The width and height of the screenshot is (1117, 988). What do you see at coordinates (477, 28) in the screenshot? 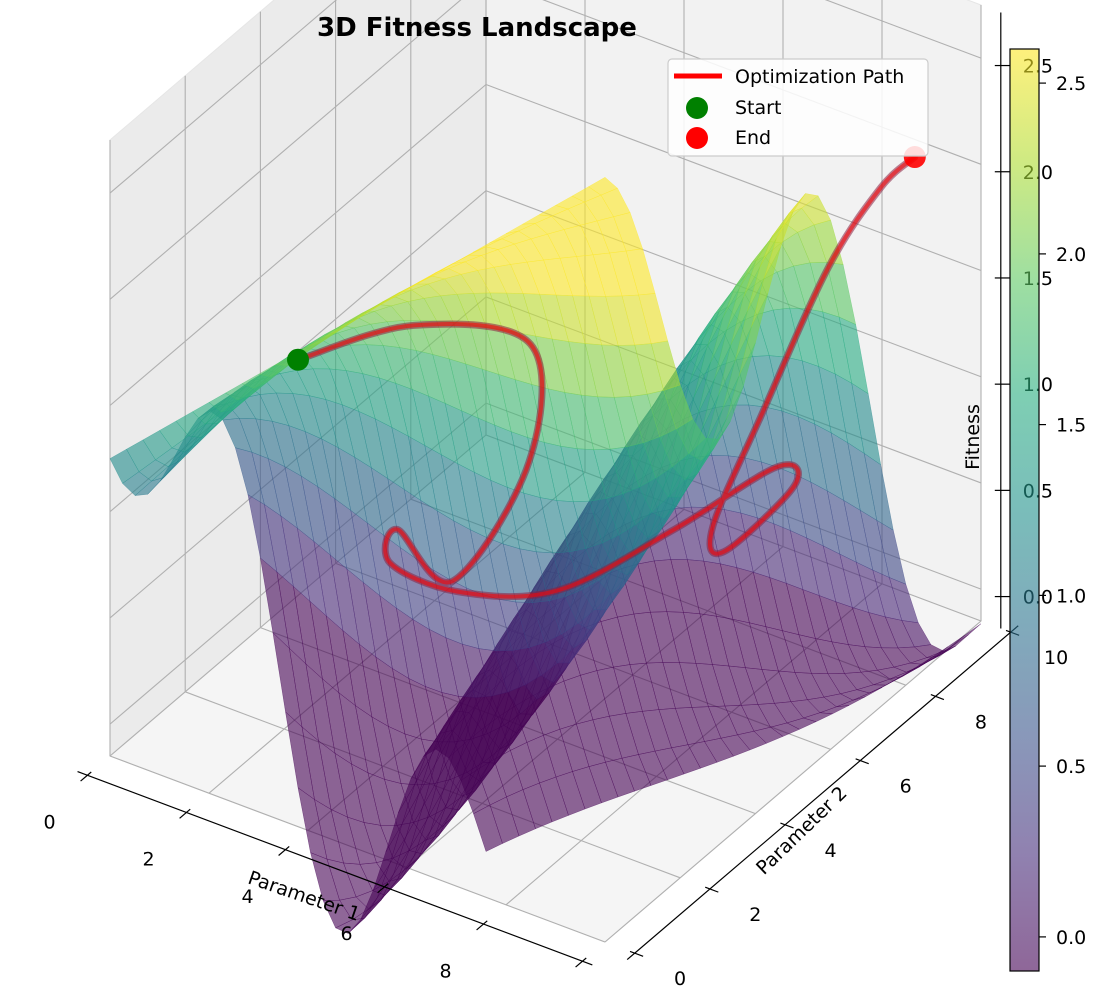
I see `chart-title: 3D Fitness Landscape` at bounding box center [477, 28].